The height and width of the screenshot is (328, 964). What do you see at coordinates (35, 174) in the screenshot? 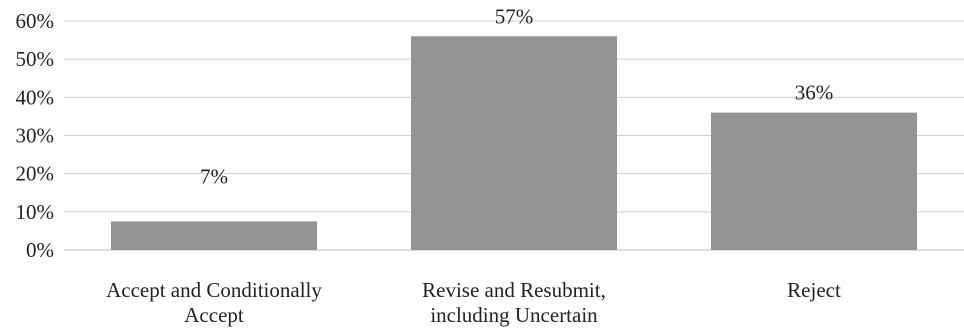
I see `y-tick-label: 20%` at bounding box center [35, 174].